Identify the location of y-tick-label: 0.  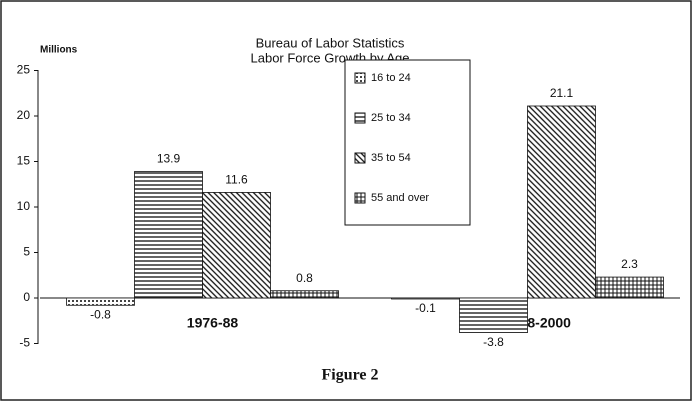
(26, 297).